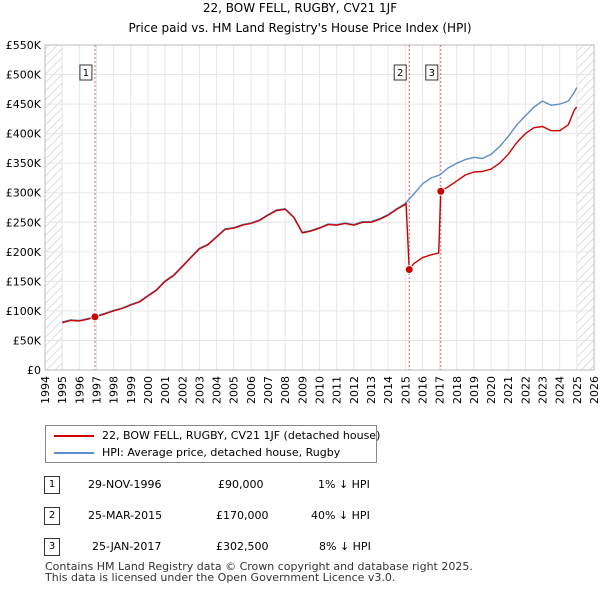 This screenshot has width=600, height=590. What do you see at coordinates (114, 390) in the screenshot?
I see `x-tick-label: 1998` at bounding box center [114, 390].